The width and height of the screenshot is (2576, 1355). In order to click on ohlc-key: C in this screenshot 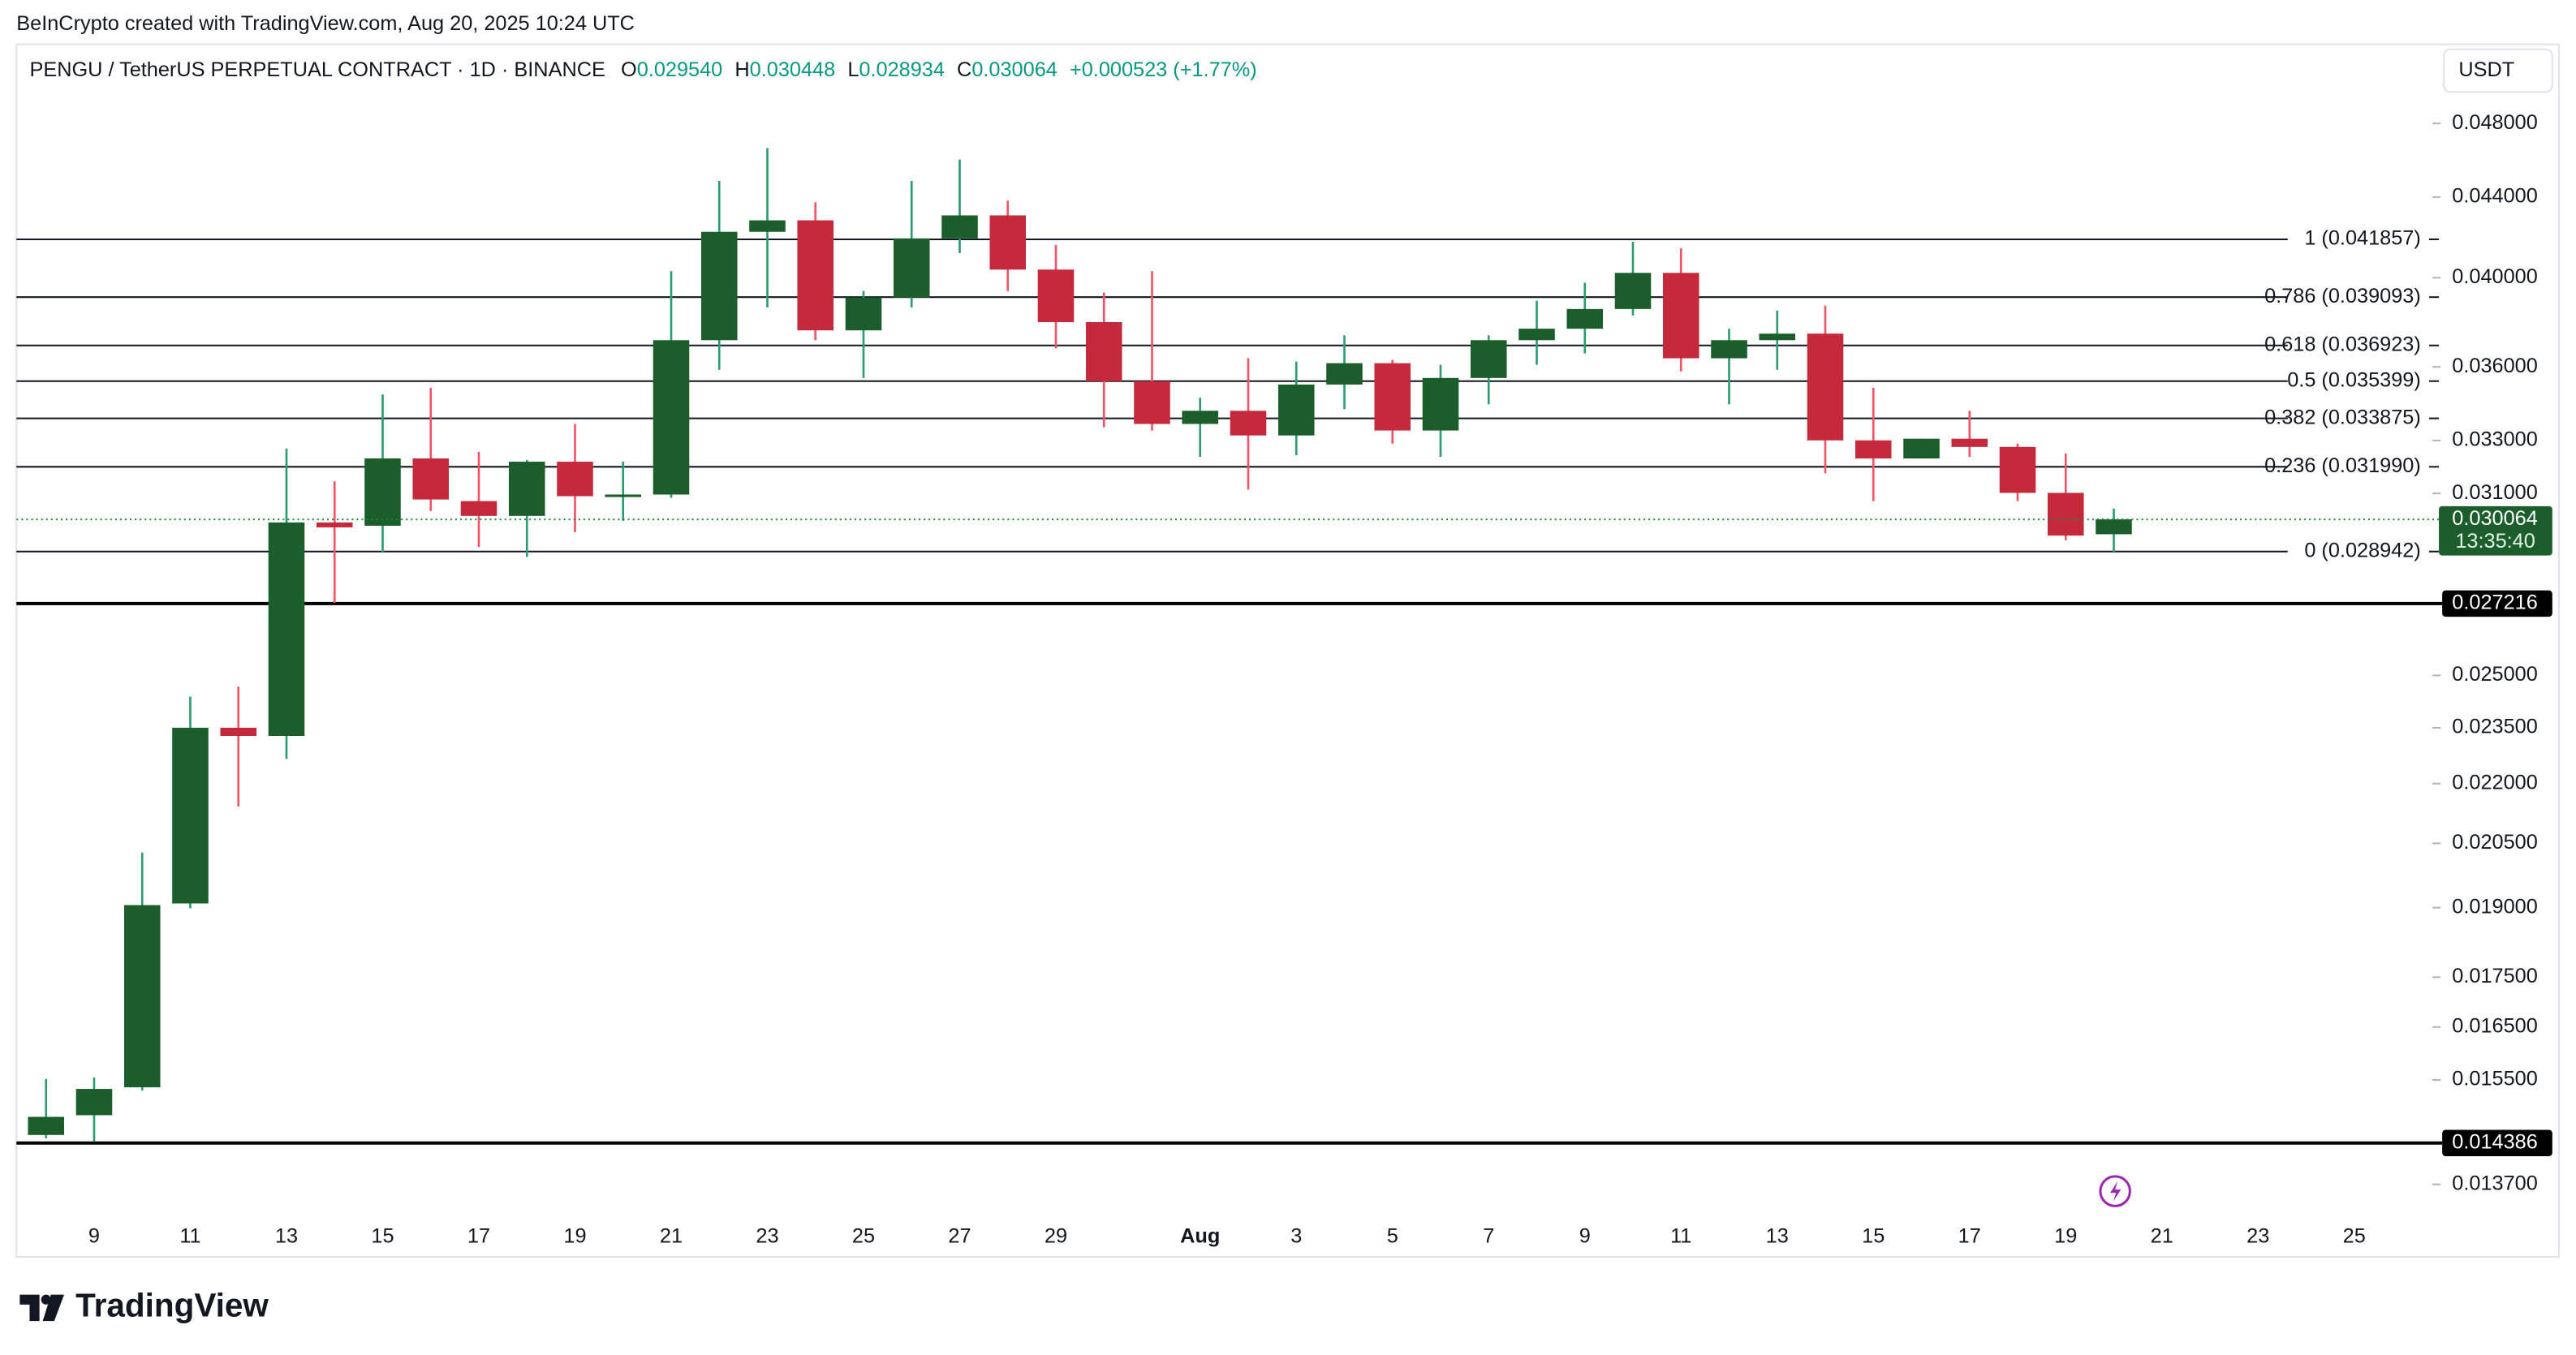, I will do `click(964, 69)`.